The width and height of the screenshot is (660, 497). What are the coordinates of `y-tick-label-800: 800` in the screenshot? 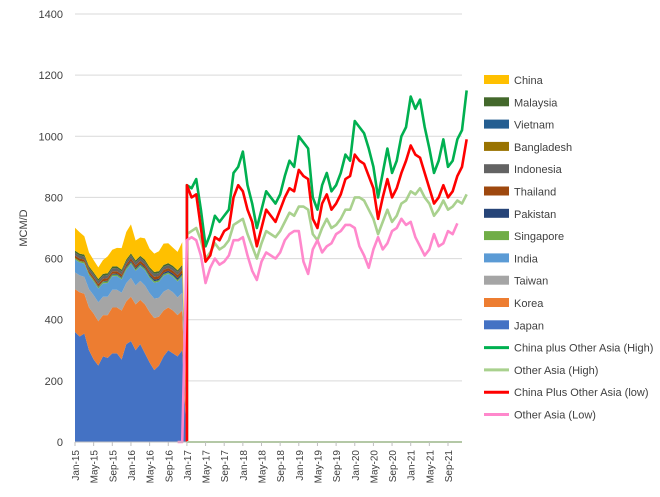 It's located at (54, 198).